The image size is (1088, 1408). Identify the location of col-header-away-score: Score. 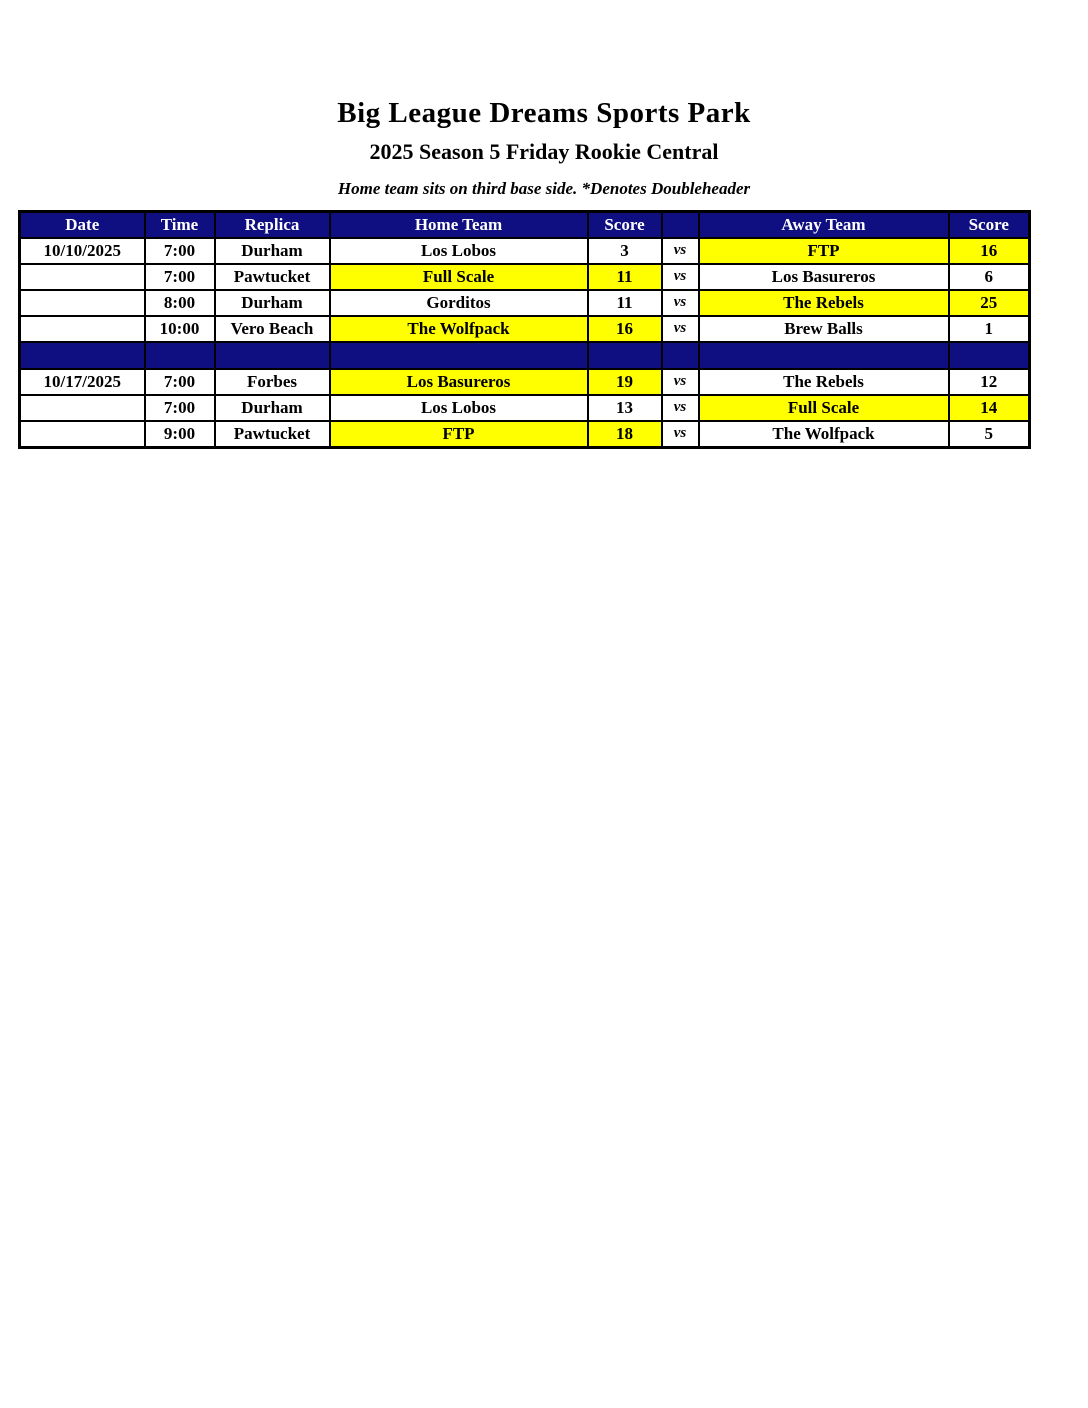
(989, 224).